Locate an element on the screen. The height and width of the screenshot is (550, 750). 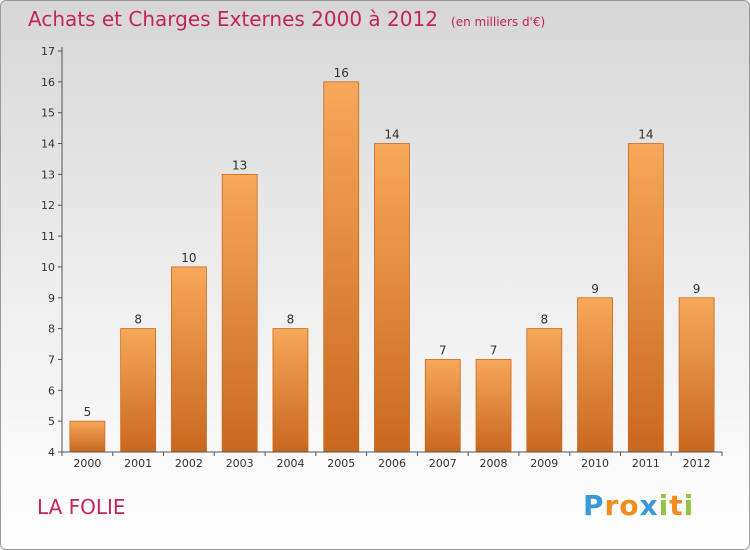
logo-letter: x is located at coordinates (649, 505).